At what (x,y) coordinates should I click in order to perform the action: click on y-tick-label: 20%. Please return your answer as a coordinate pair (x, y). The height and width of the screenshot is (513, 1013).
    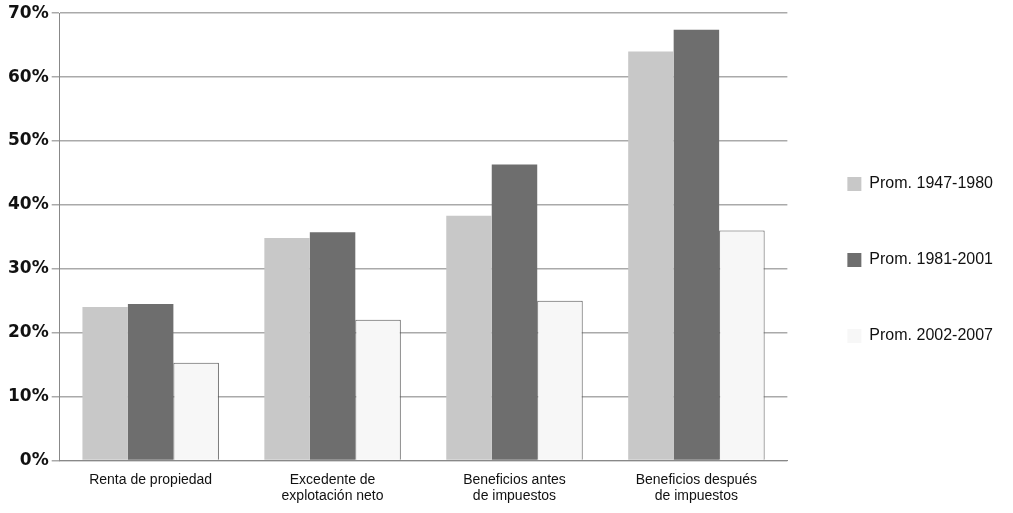
    Looking at the image, I should click on (28, 331).